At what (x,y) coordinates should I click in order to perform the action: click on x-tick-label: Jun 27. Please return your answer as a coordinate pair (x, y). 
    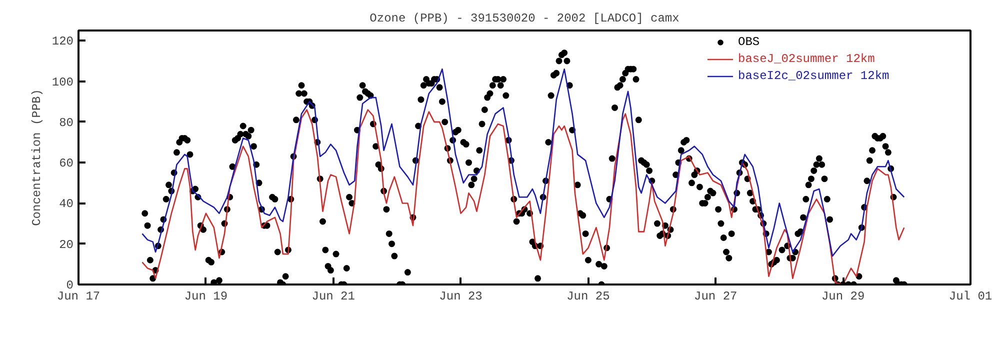
    Looking at the image, I should click on (716, 297).